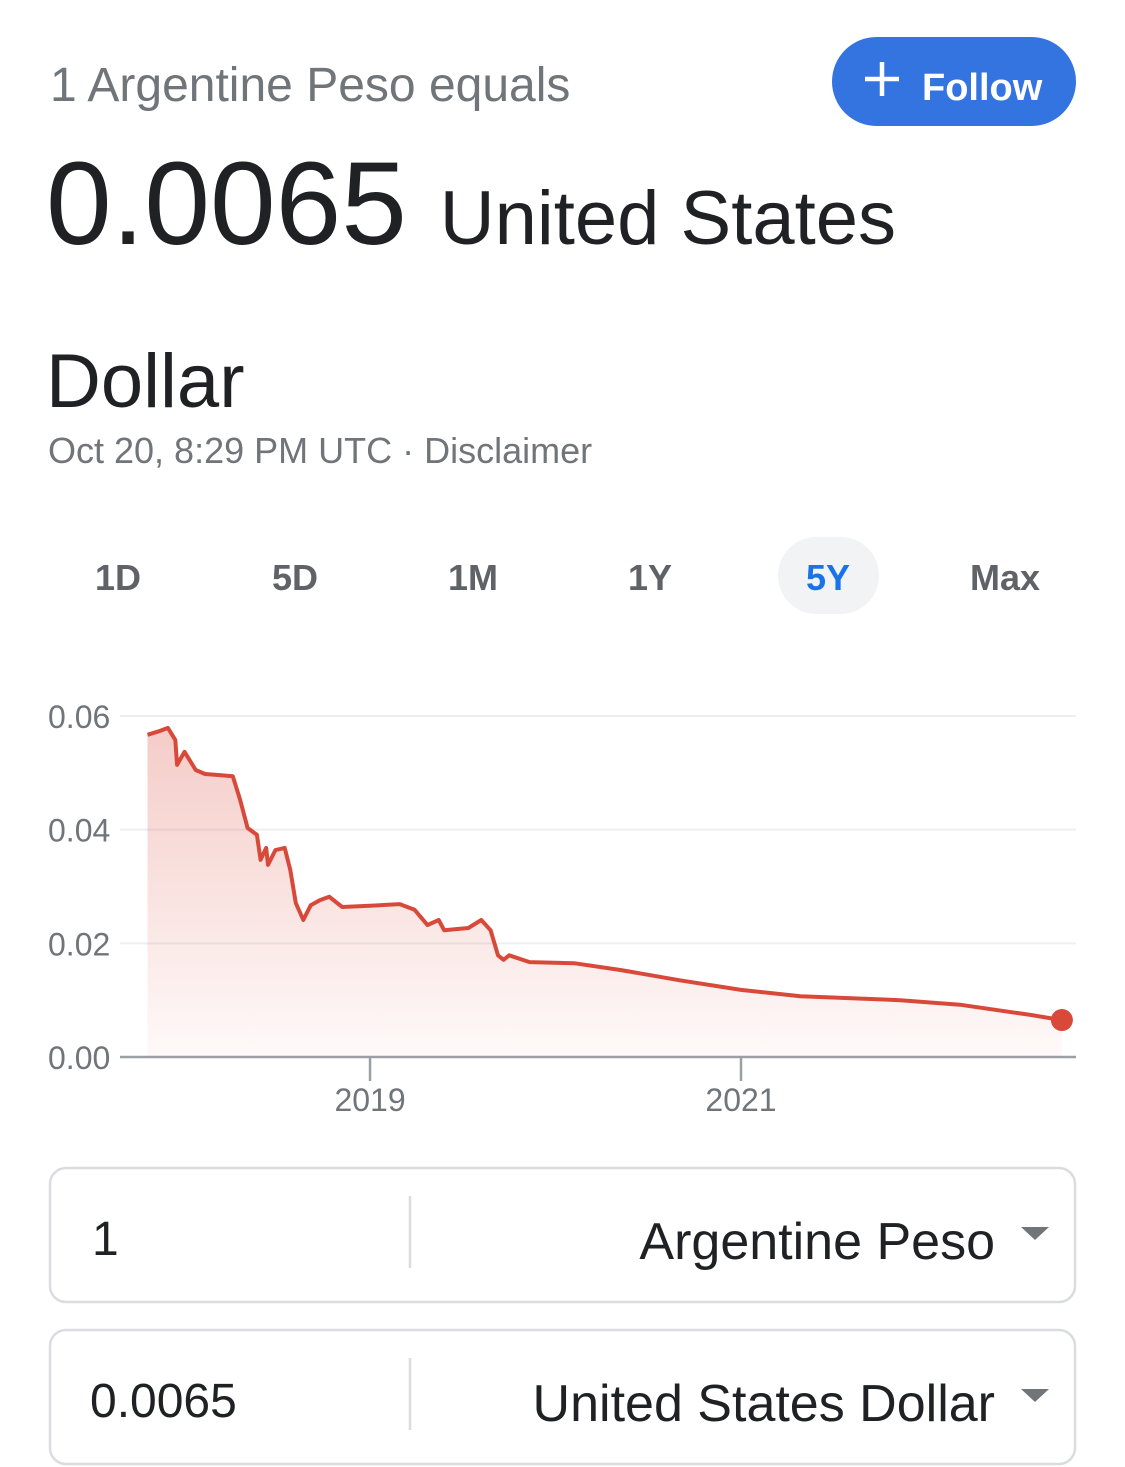  I want to click on range-tab: 1M, so click(473, 577).